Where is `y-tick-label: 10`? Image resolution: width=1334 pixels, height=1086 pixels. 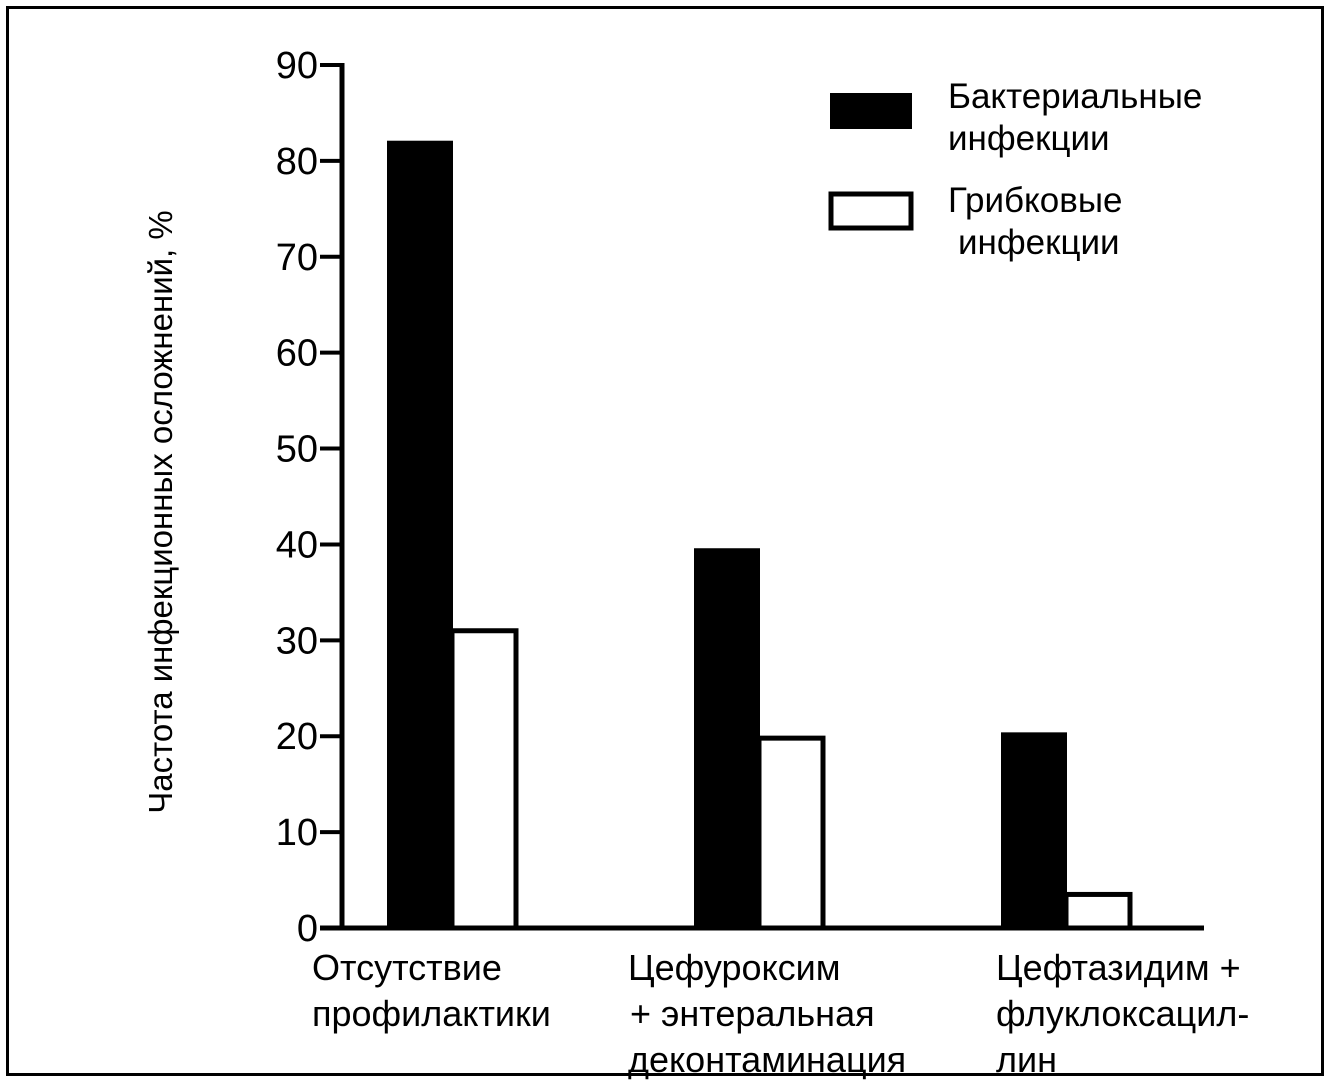 y-tick-label: 10 is located at coordinates (297, 833).